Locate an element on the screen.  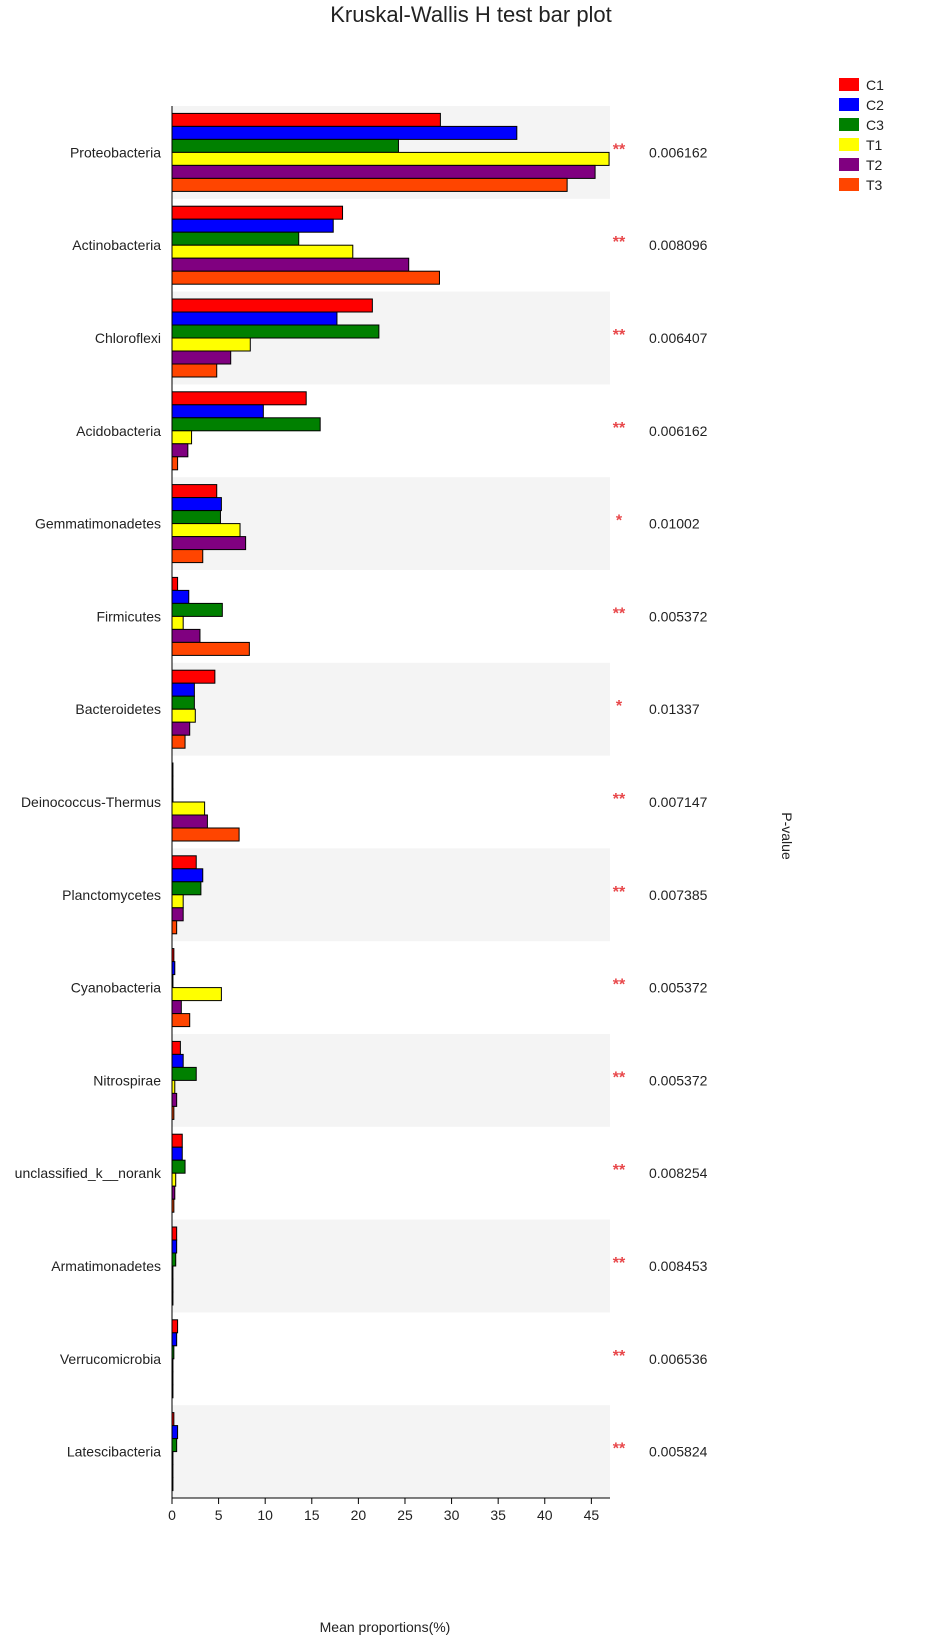
category-label: Armatimonadetes is located at coordinates (106, 1266).